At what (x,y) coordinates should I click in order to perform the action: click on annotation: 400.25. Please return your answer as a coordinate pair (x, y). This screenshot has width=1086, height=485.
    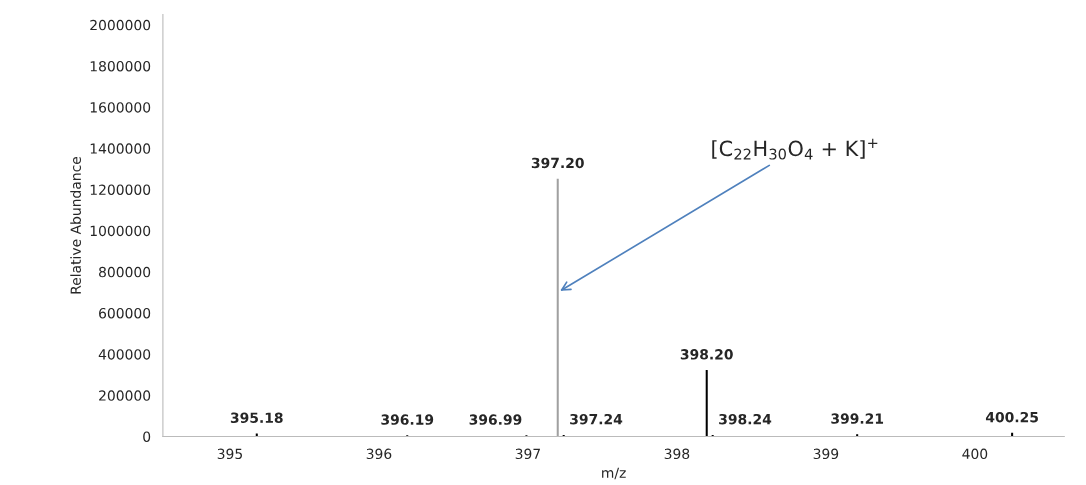
    Looking at the image, I should click on (1011, 417).